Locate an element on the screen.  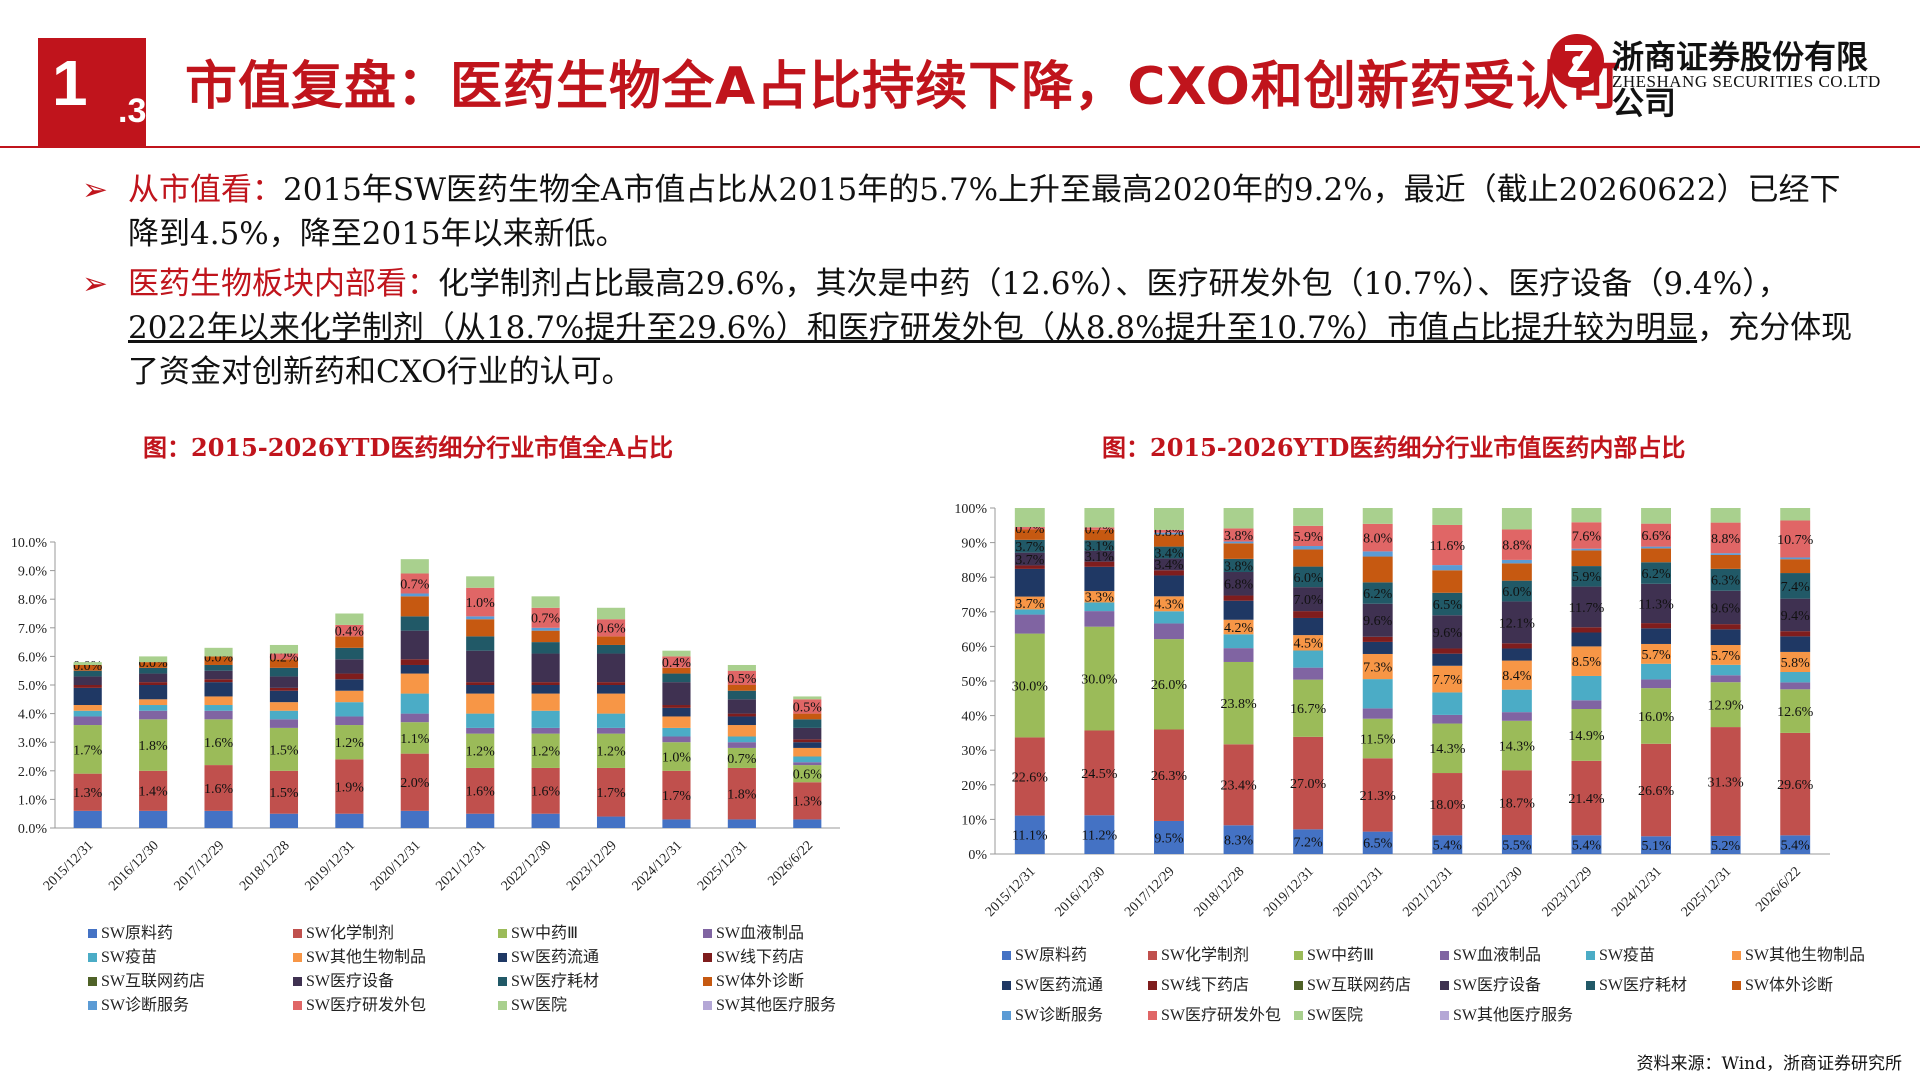
data-label: 6.3% is located at coordinates (1726, 581).